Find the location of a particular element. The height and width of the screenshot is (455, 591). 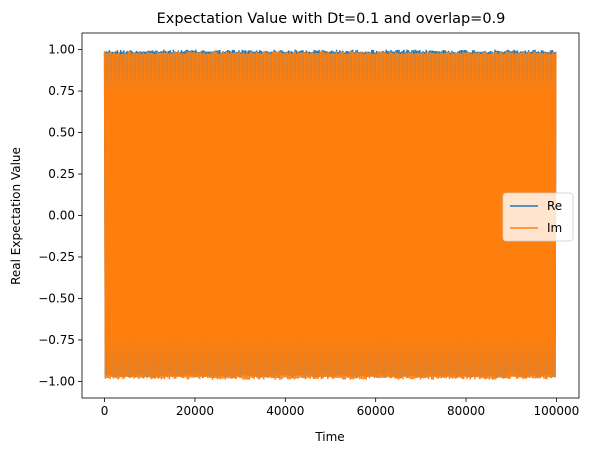

x-axis-label: Time is located at coordinates (329, 437).